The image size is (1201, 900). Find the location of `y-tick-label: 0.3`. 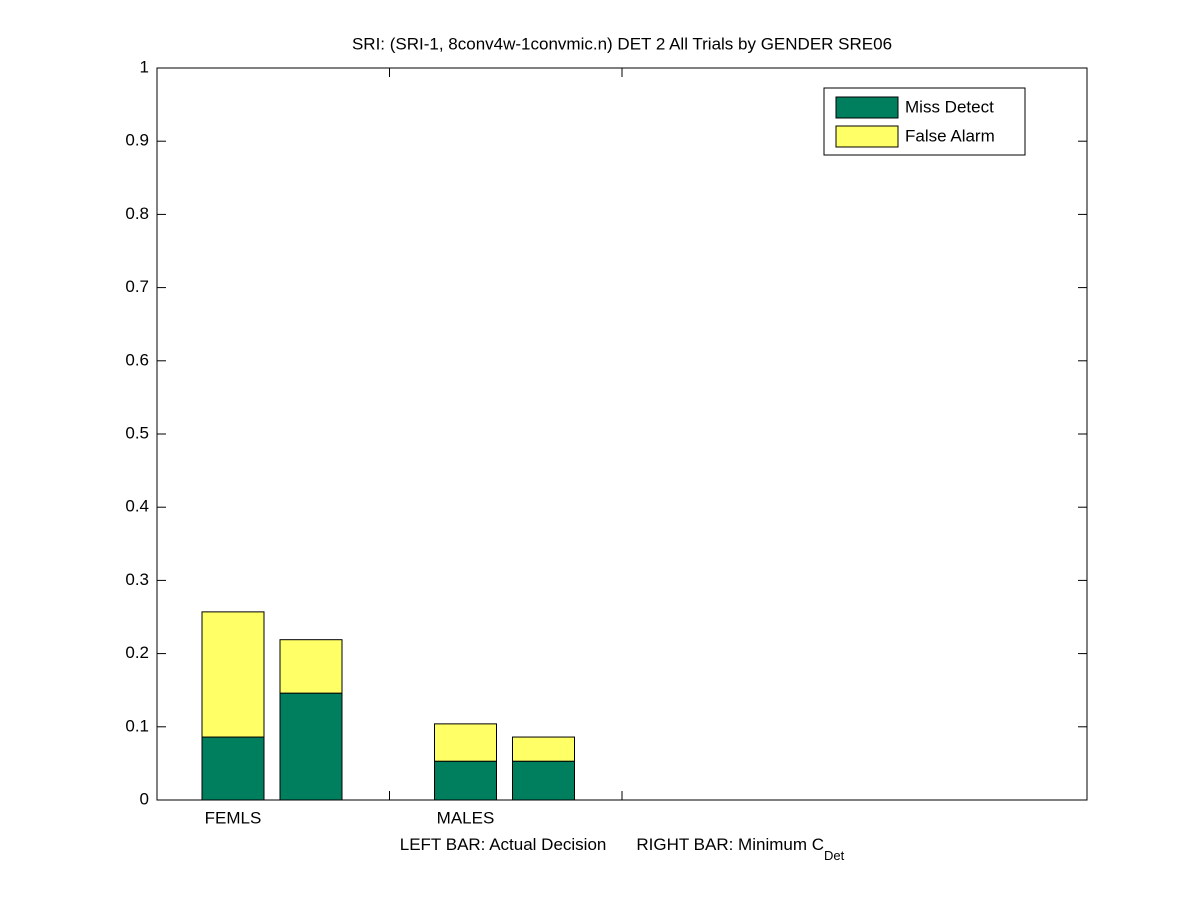

y-tick-label: 0.3 is located at coordinates (137, 579).